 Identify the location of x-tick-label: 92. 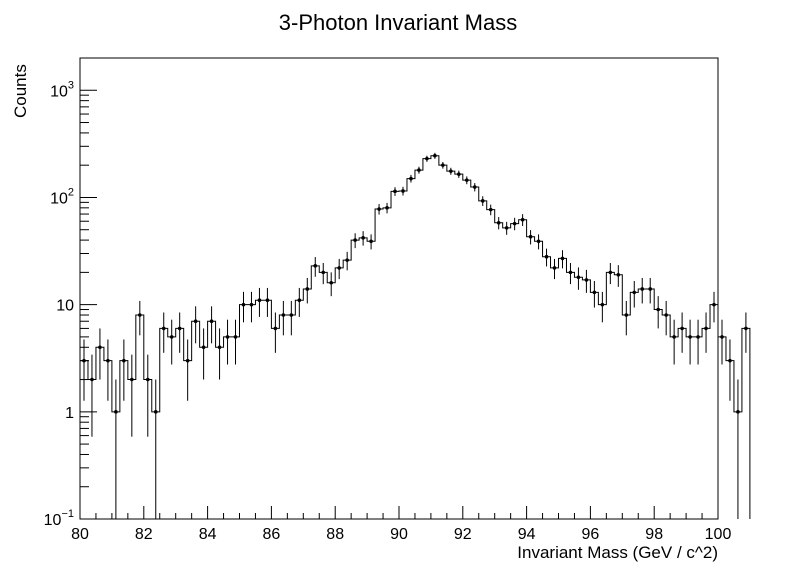
(463, 534).